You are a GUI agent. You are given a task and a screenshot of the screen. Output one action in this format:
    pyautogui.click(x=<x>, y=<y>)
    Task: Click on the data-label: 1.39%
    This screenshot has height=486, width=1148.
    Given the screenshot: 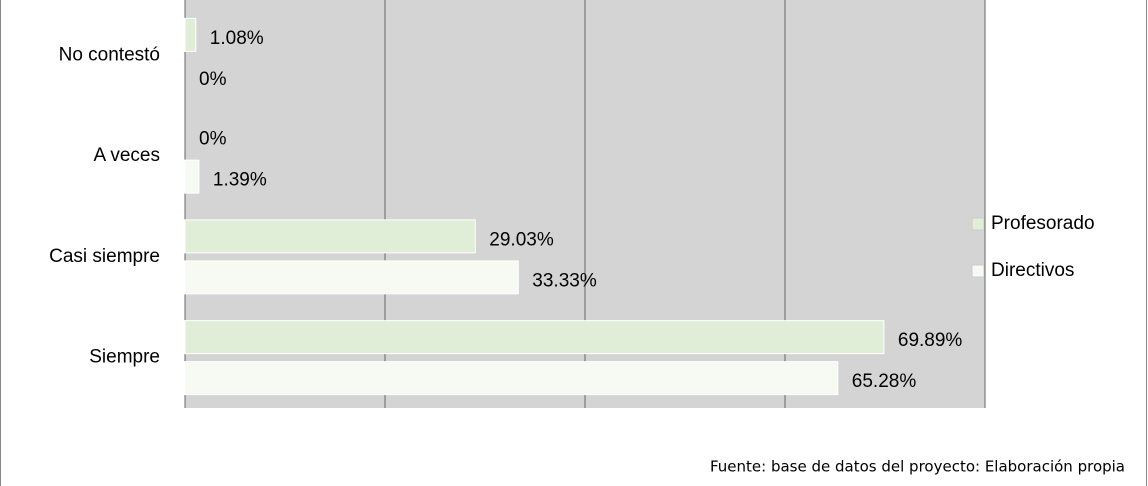 What is the action you would take?
    pyautogui.click(x=240, y=180)
    